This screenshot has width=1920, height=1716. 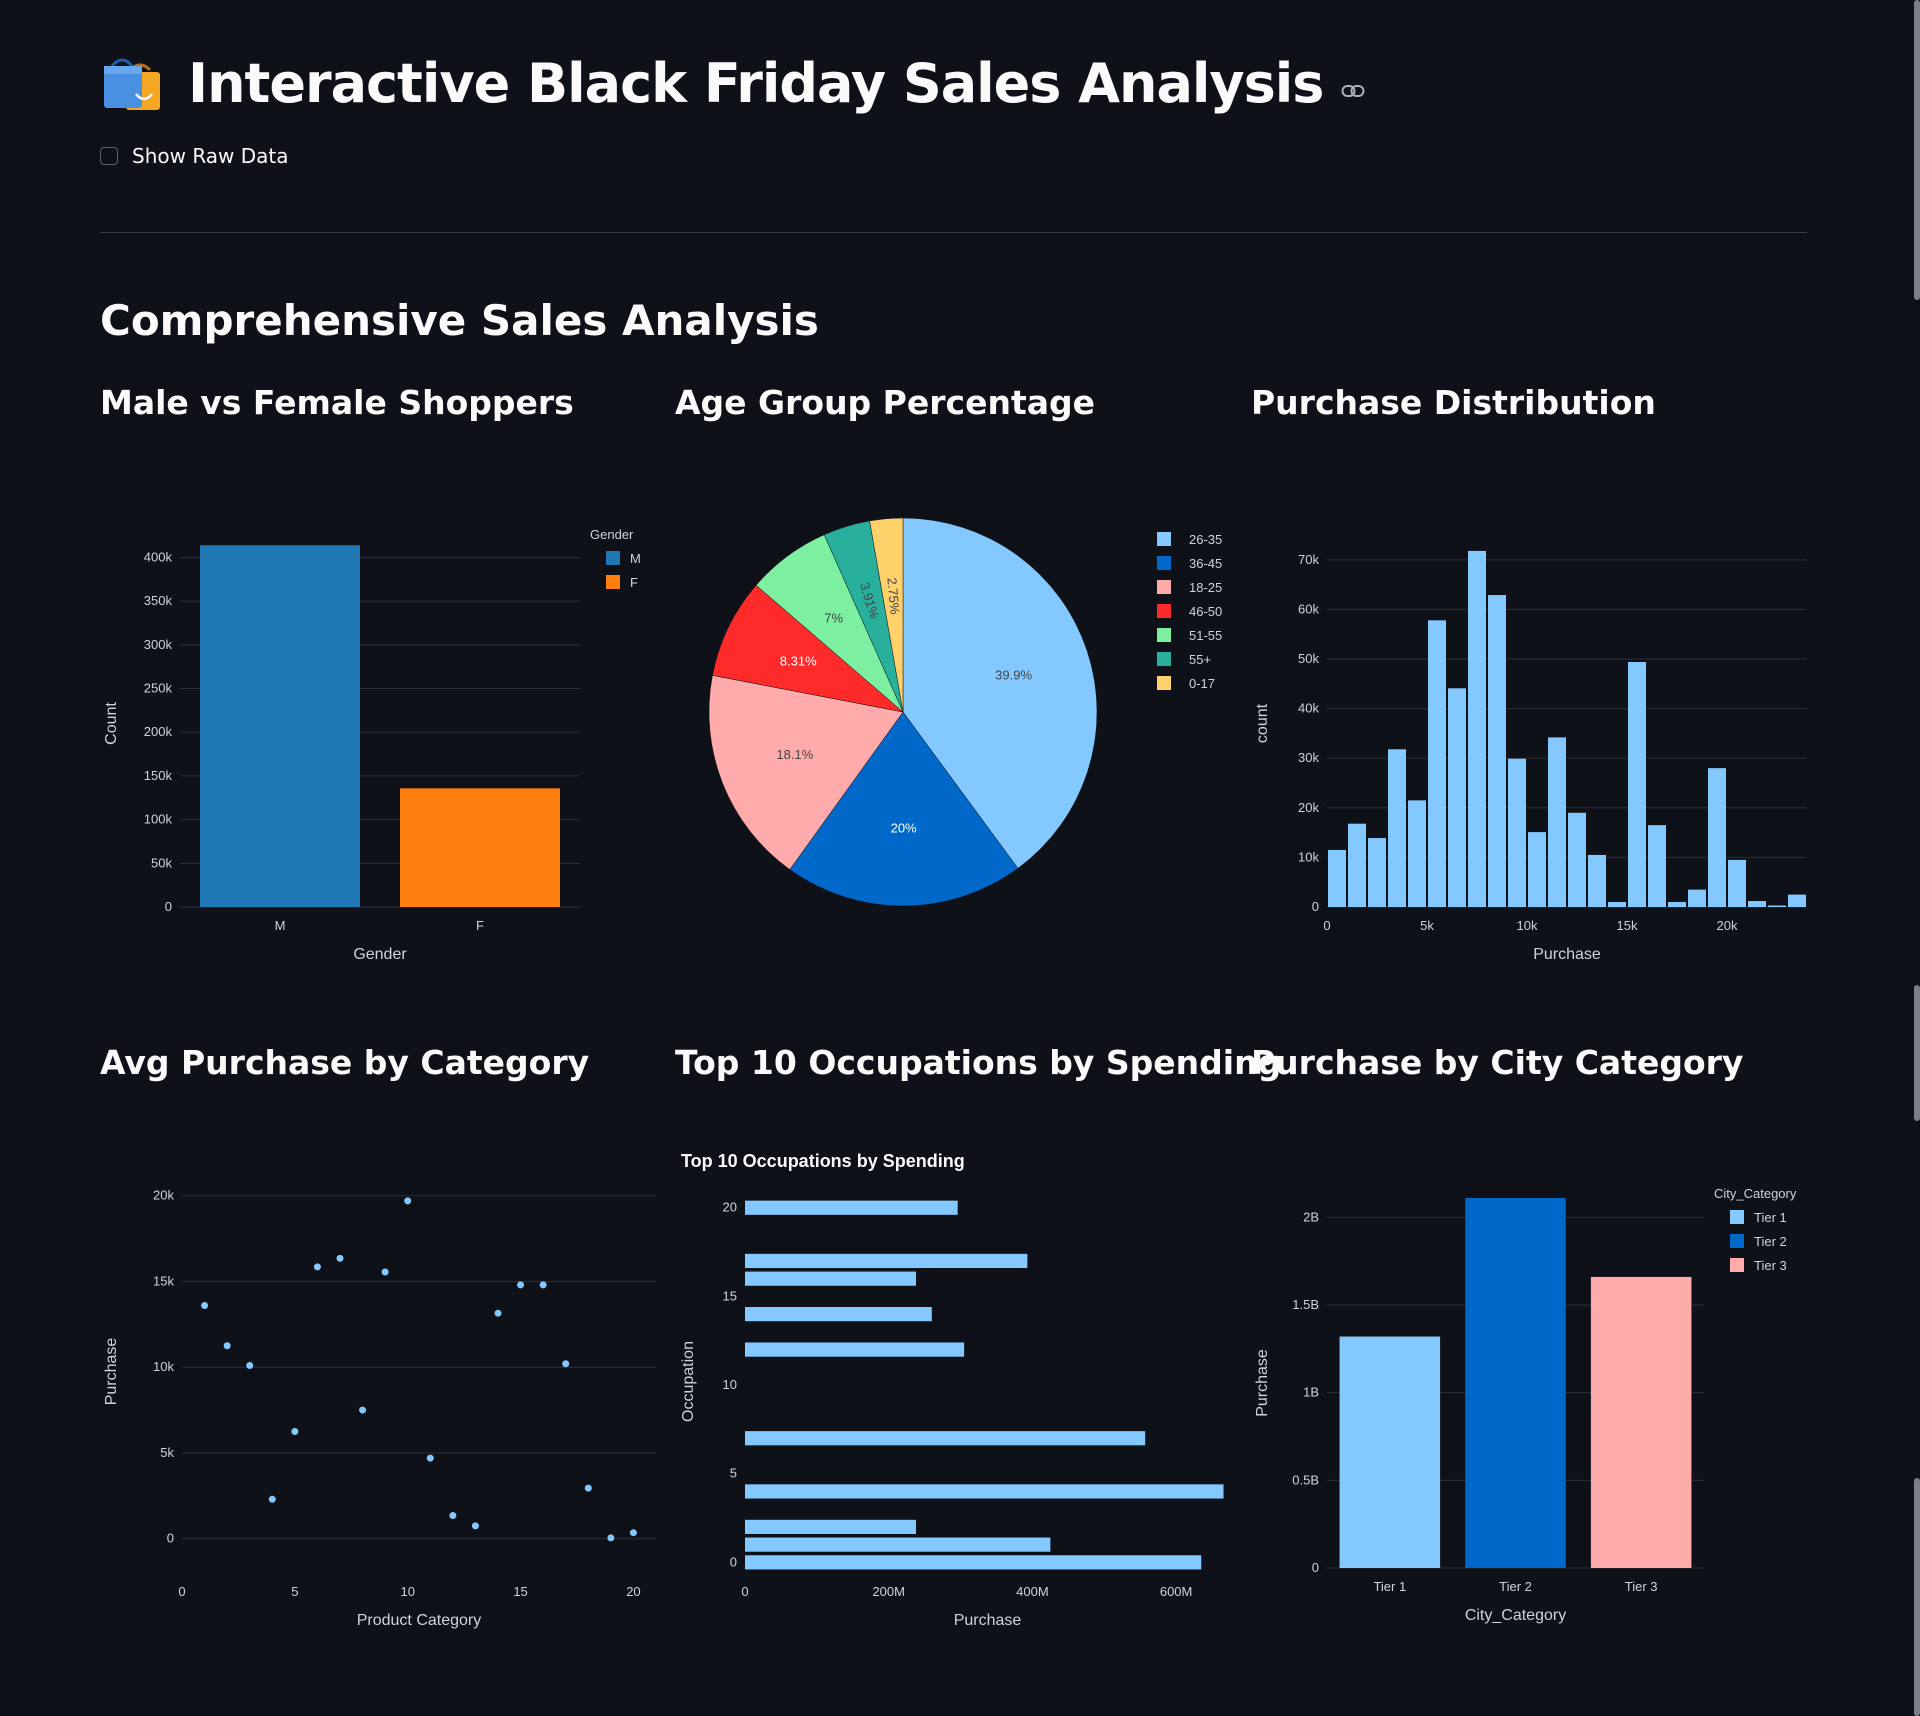 I want to click on x-tick-label: M, so click(x=280, y=925).